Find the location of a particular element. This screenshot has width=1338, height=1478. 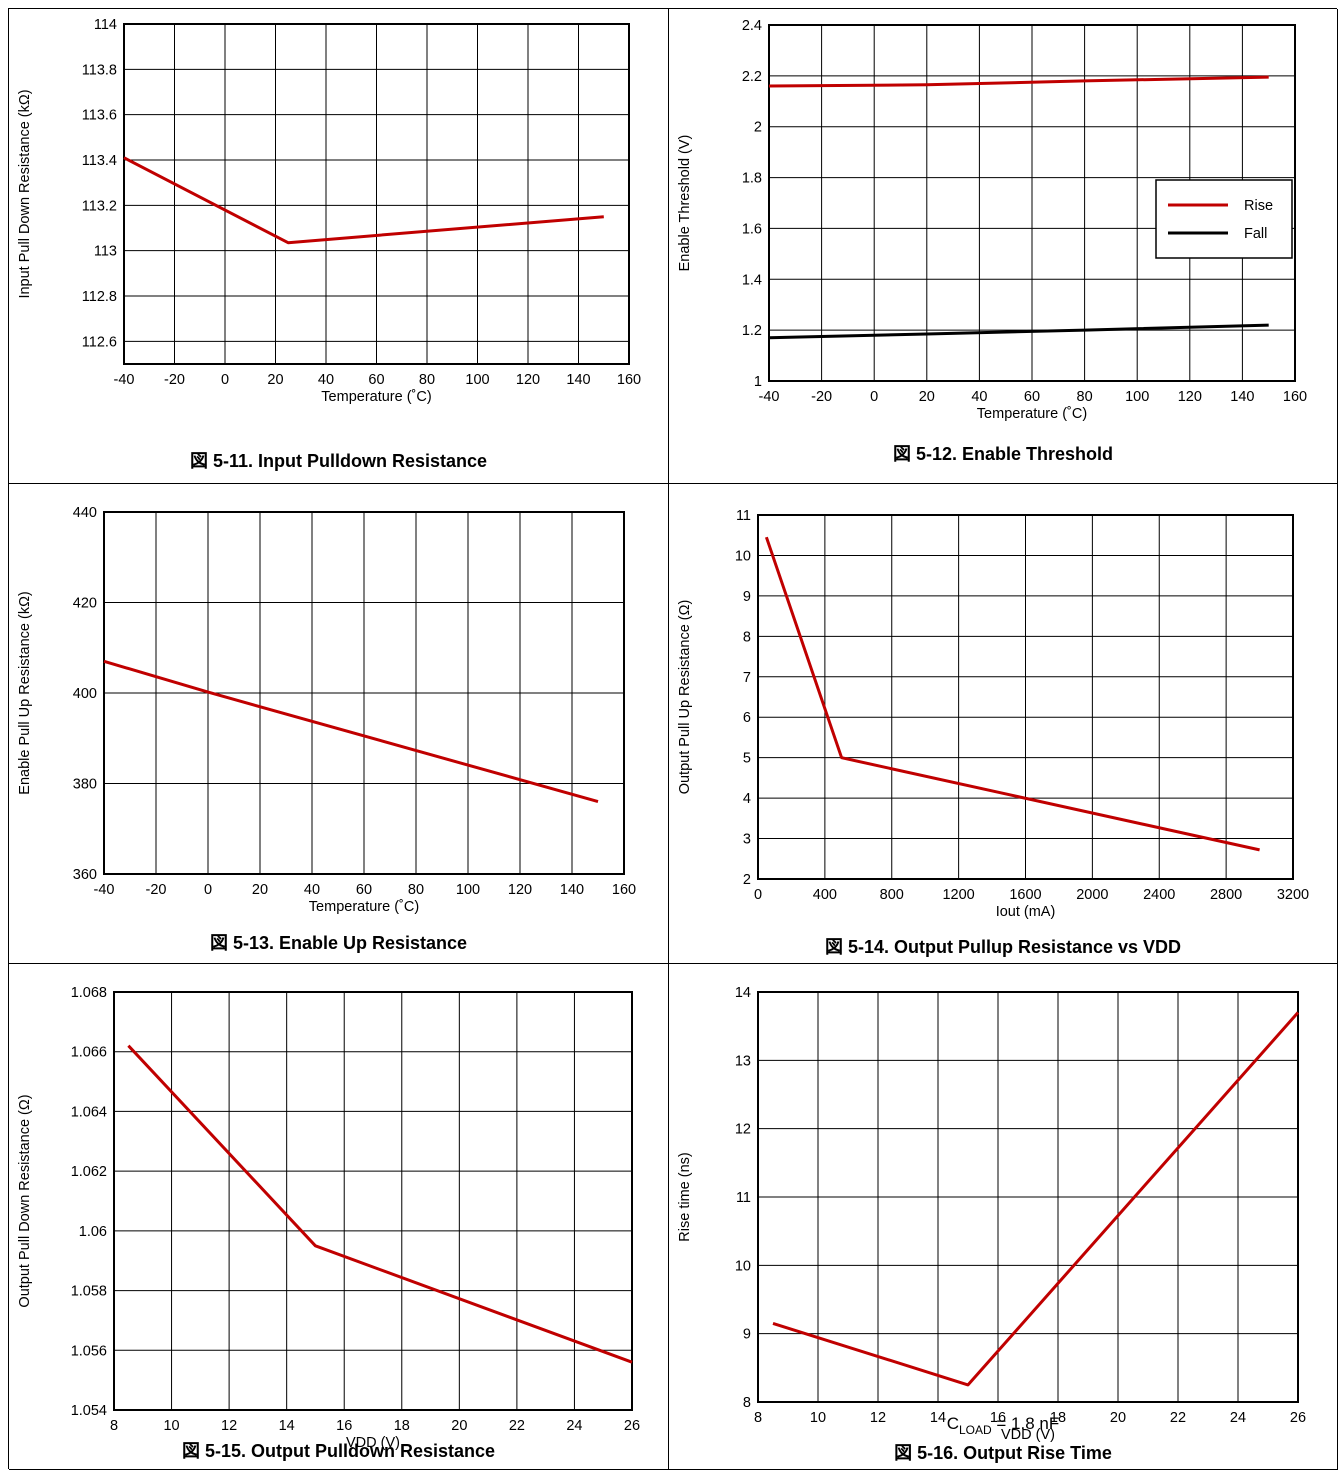

x-tick-label: 2000 is located at coordinates (1092, 895).